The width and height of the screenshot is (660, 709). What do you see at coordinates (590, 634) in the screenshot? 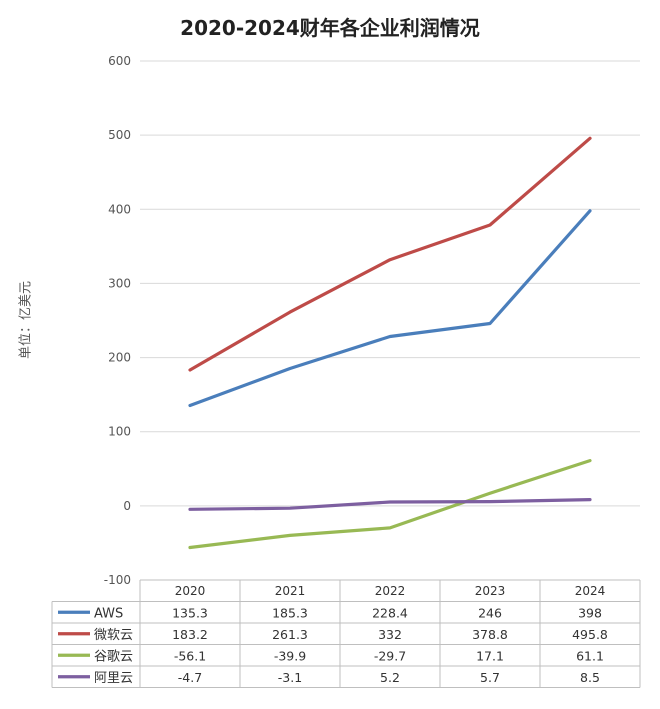
I see `table-cell-value: 495.8` at bounding box center [590, 634].